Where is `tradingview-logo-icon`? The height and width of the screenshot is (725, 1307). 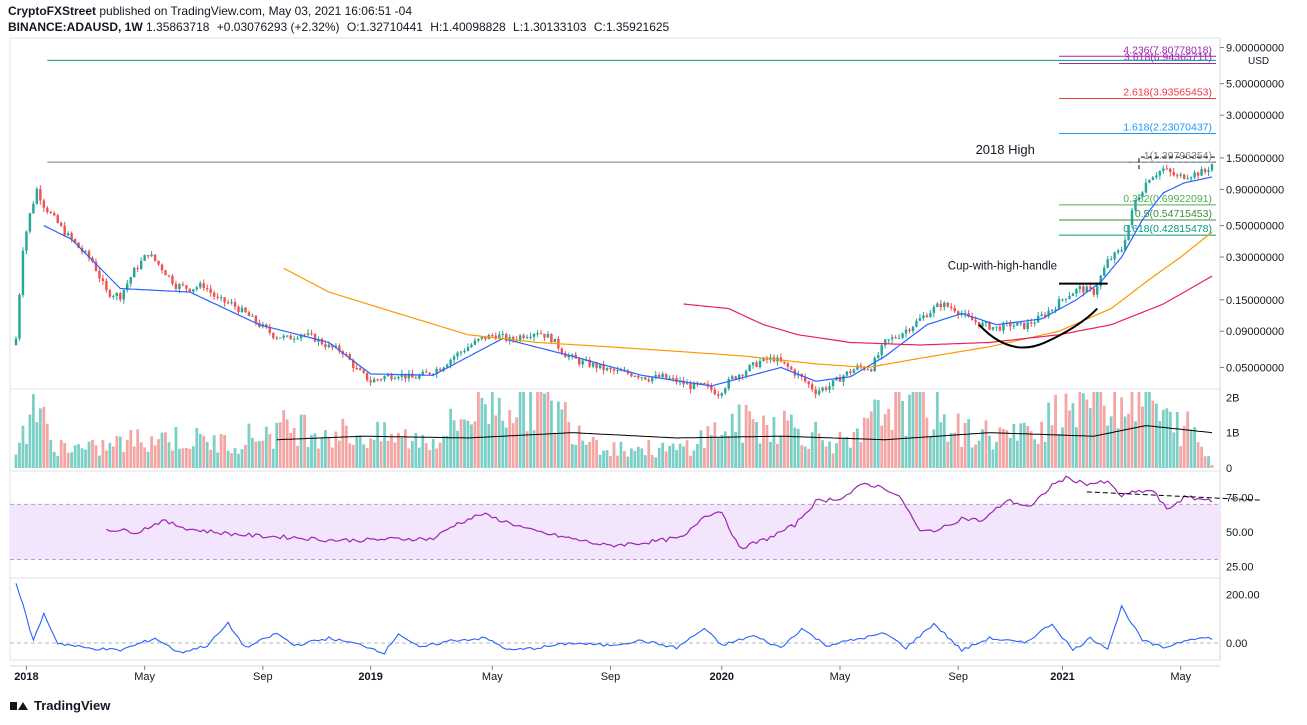
tradingview-logo-icon is located at coordinates (19, 706).